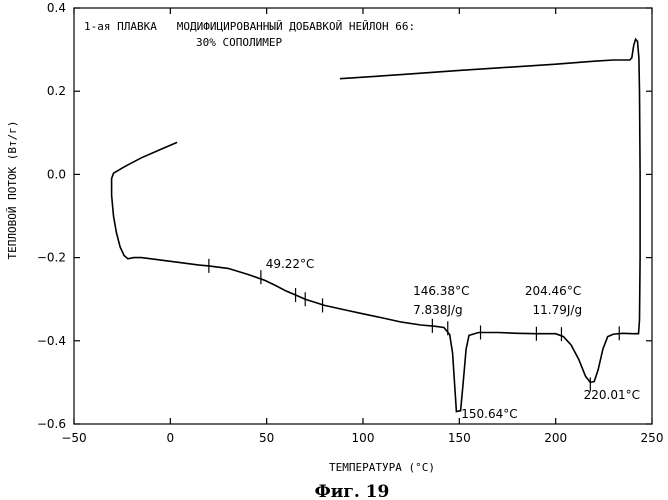 The image size is (668, 500). What do you see at coordinates (56, 174) in the screenshot?
I see `y-tick-label: 0.0` at bounding box center [56, 174].